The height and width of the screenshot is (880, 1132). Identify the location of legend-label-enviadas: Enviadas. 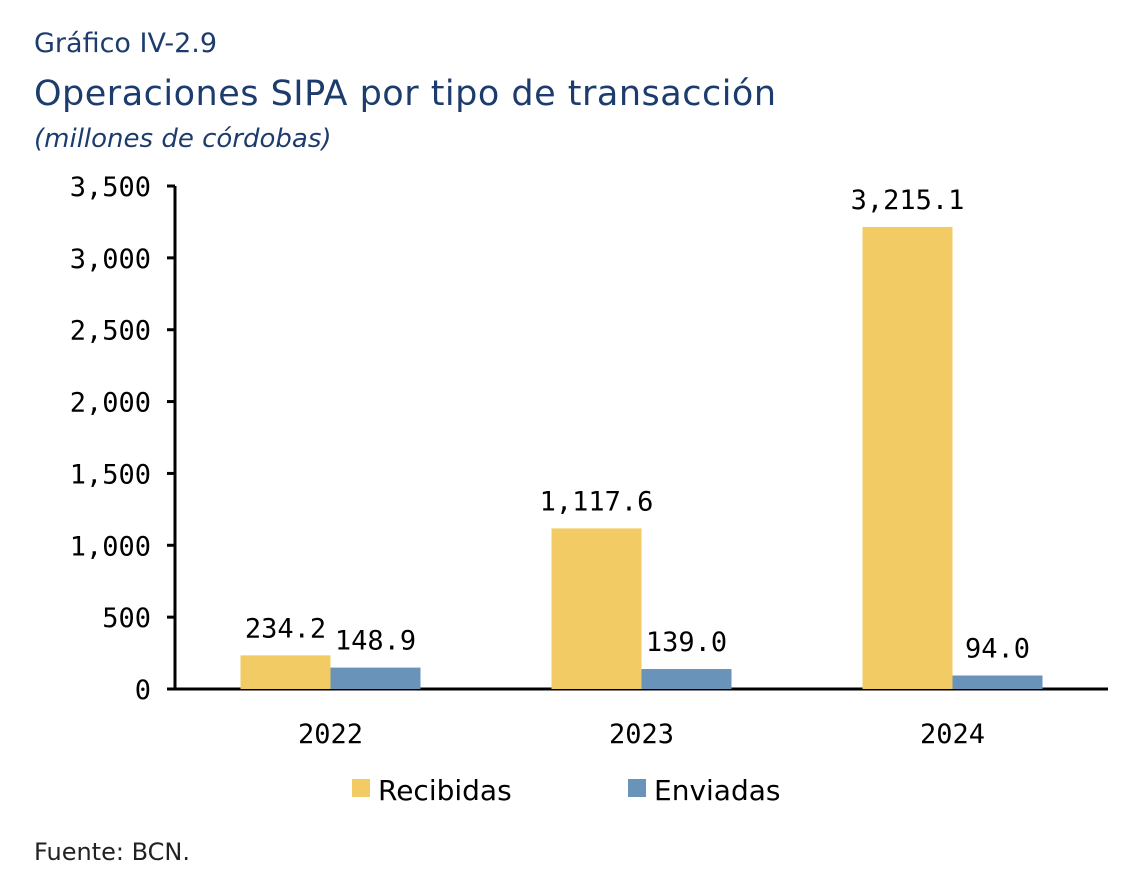
(717, 790).